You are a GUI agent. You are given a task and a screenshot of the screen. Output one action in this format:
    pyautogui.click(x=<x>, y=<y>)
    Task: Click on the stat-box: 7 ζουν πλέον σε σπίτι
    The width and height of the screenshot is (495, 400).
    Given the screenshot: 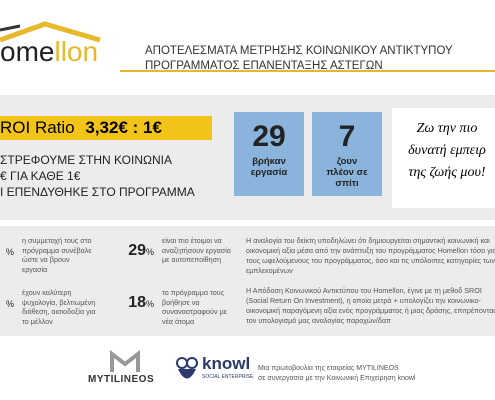 What is the action you would take?
    pyautogui.click(x=347, y=154)
    